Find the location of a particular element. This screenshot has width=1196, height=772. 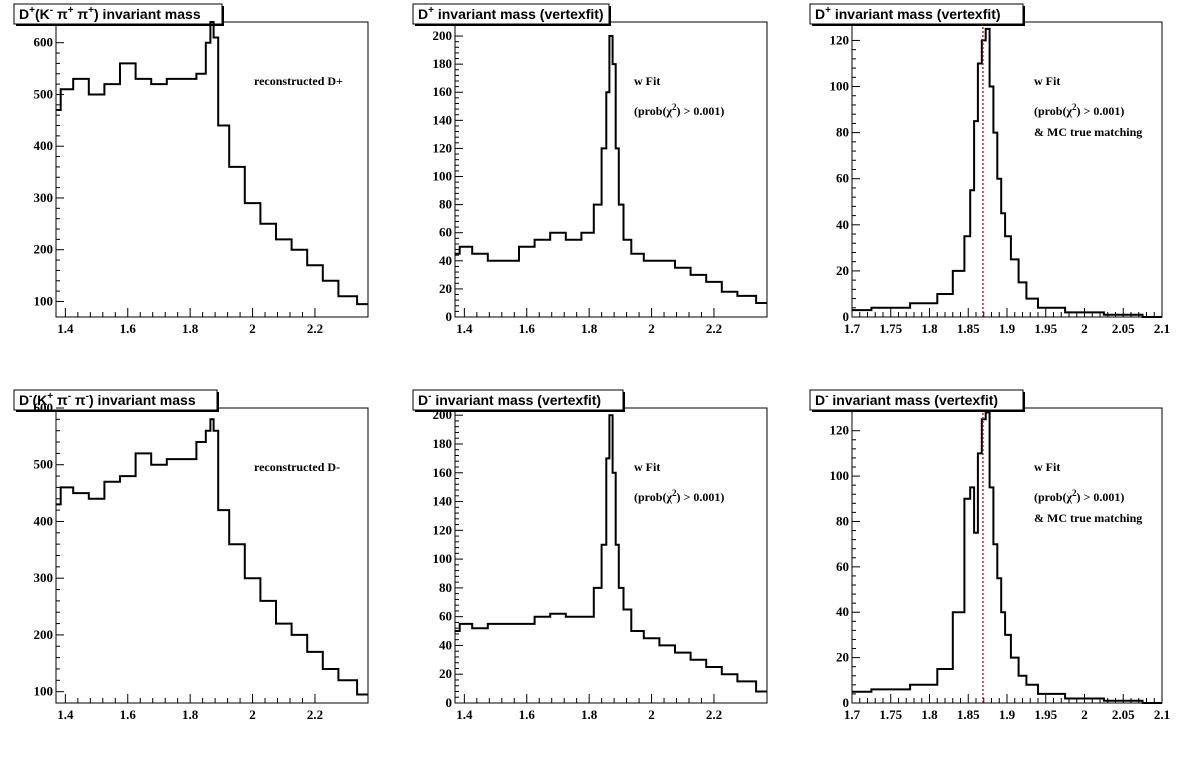

x-tick-label: 1.9 is located at coordinates (1007, 328).